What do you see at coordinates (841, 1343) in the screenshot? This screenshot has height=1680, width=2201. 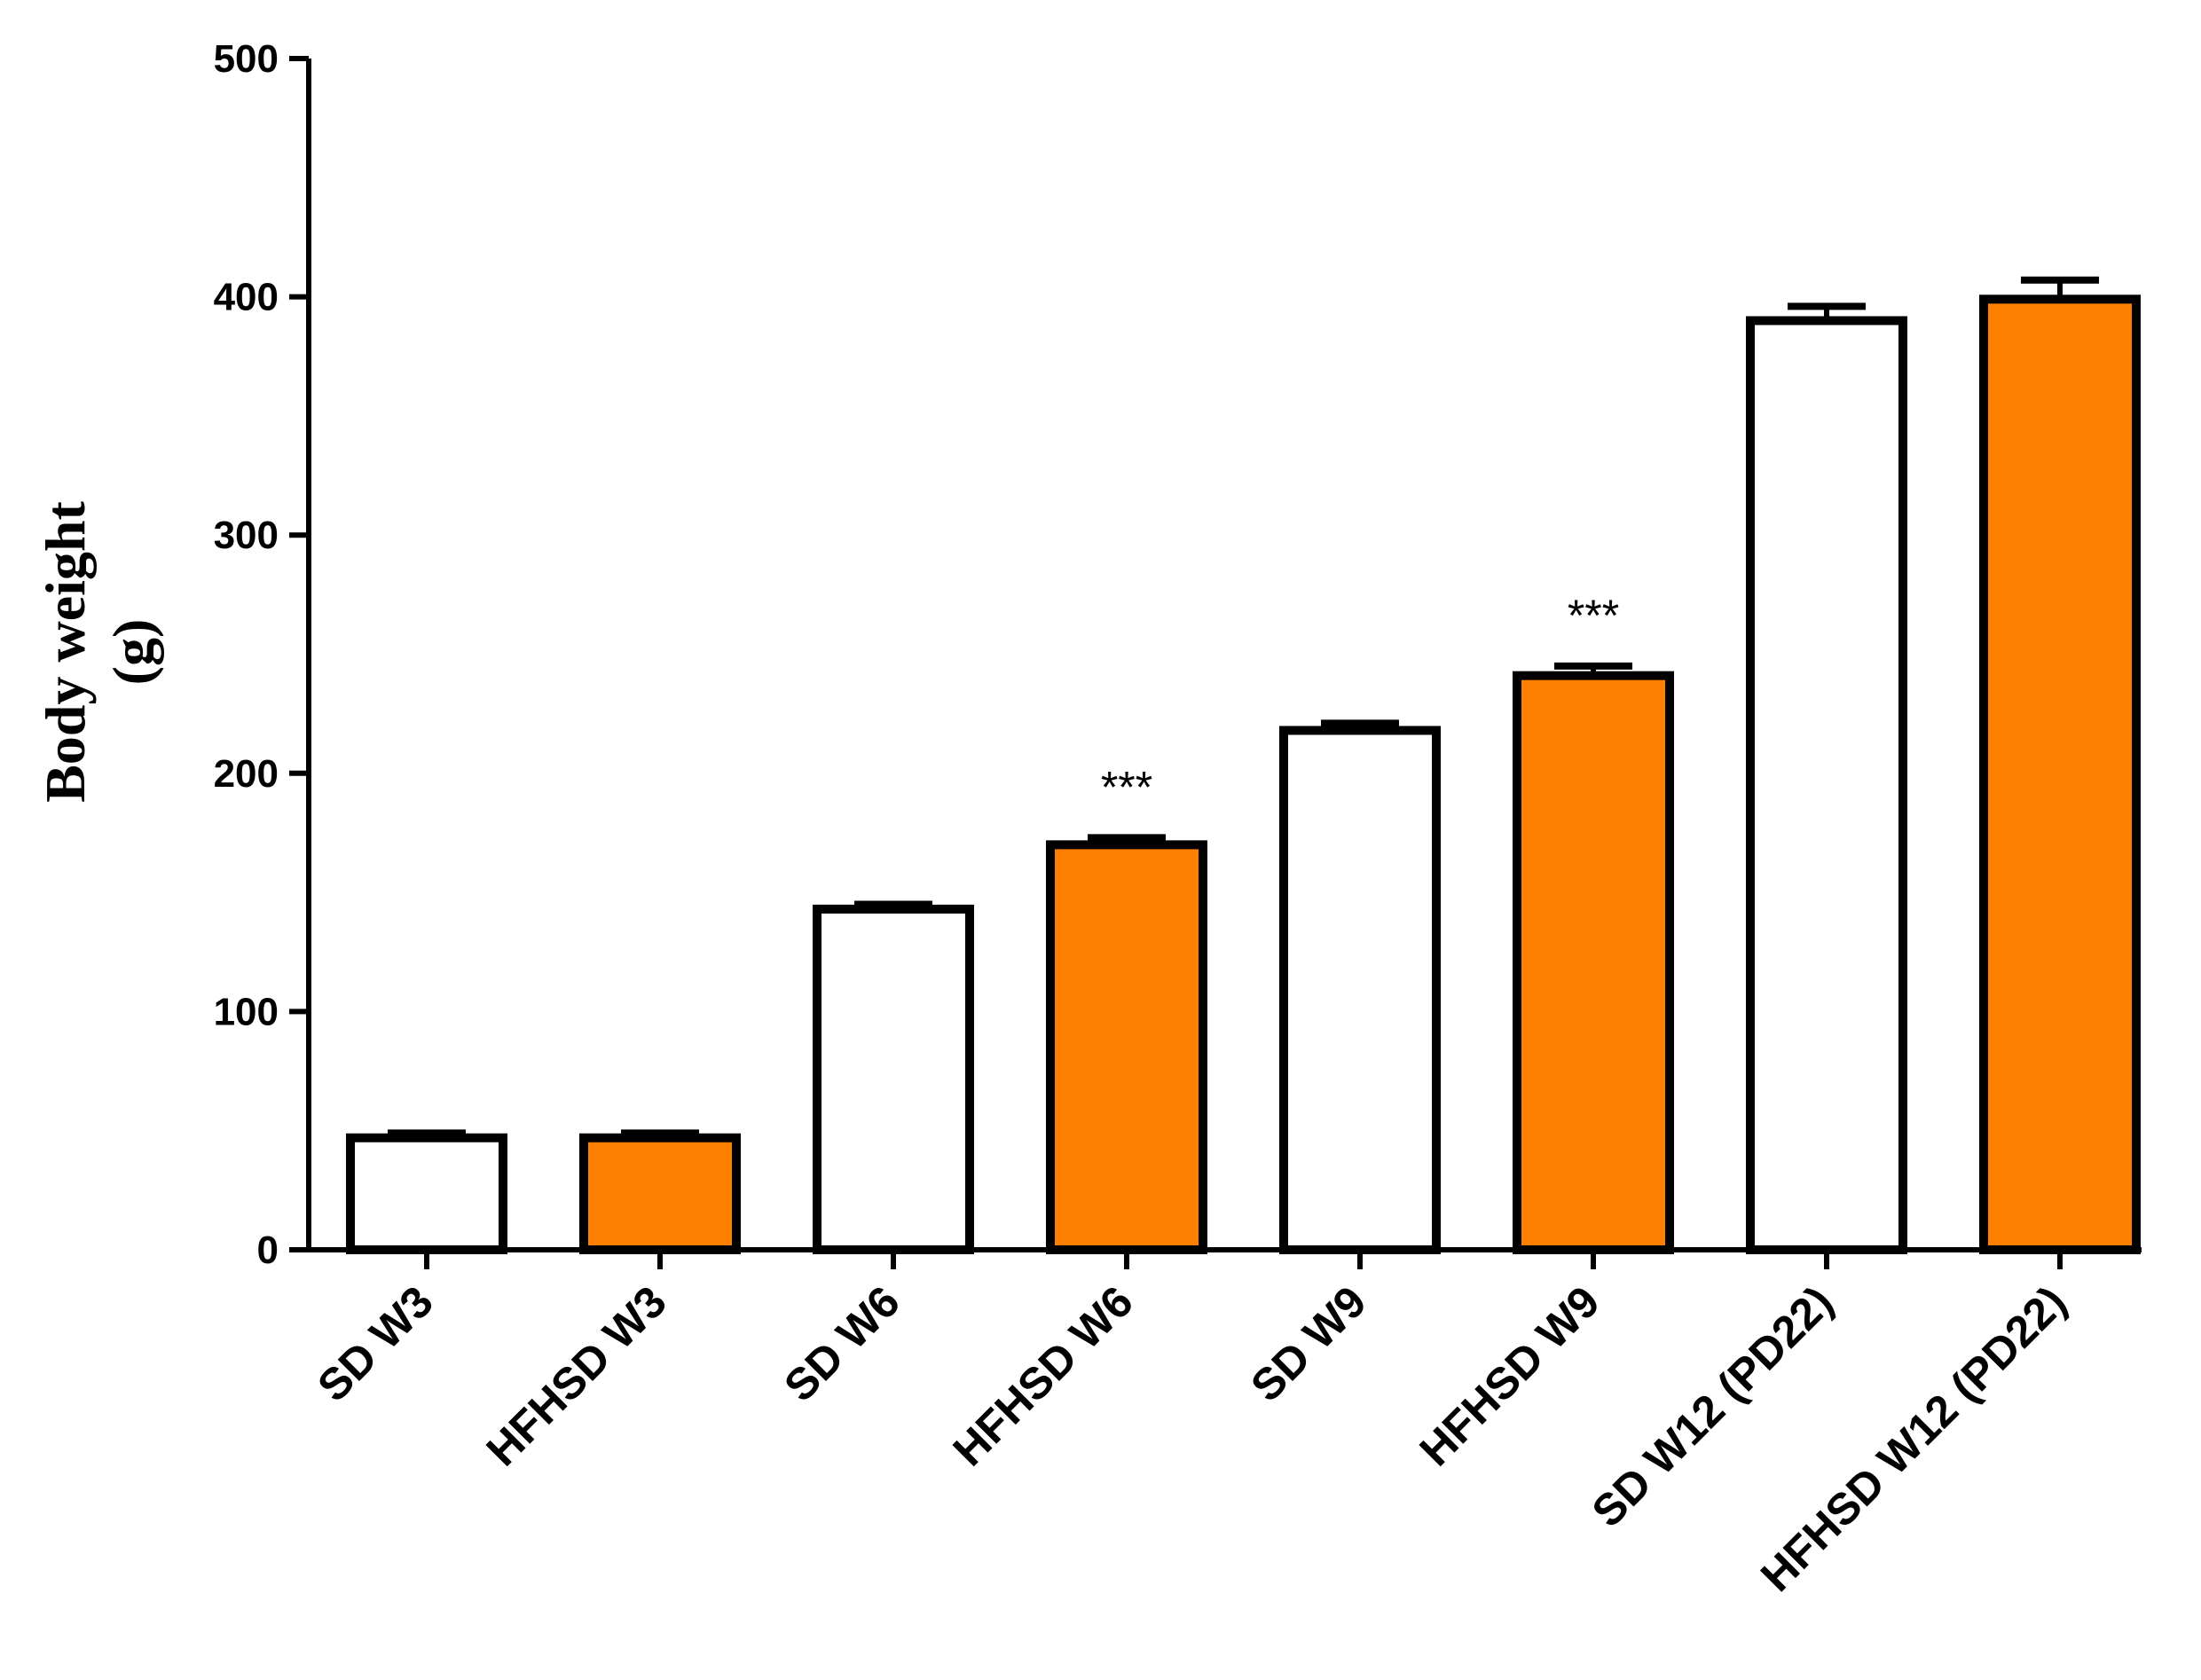 I see `x-tick-label-2: SD W6` at bounding box center [841, 1343].